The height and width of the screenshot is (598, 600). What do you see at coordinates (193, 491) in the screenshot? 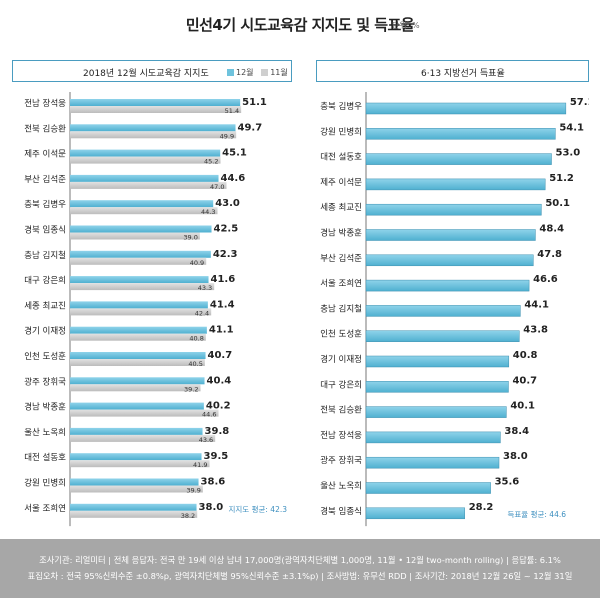
I see `data-label-november: 39.9` at bounding box center [193, 491].